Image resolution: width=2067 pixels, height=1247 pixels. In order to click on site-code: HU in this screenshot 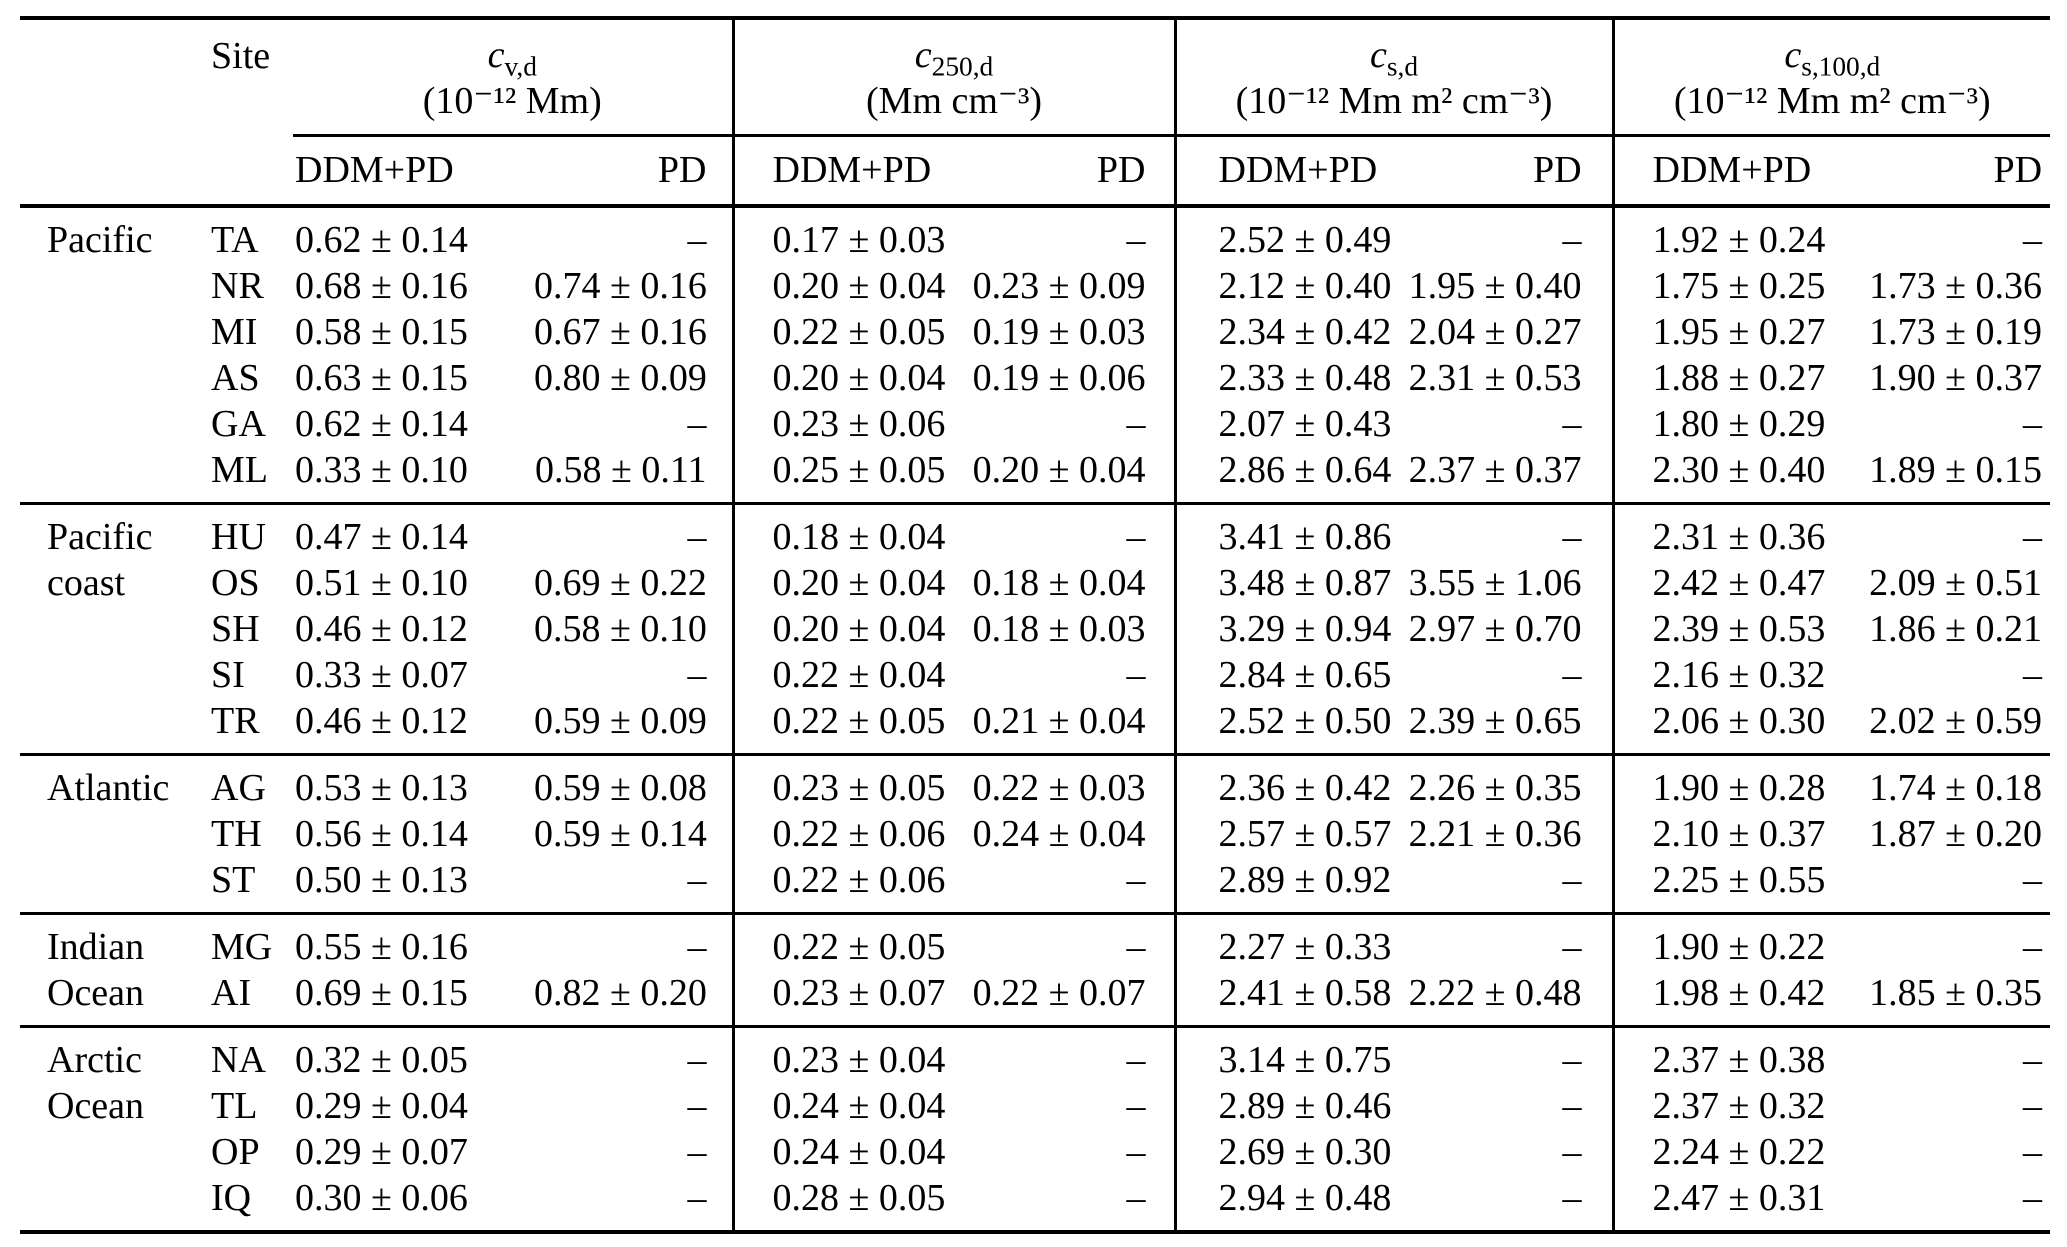, I will do `click(238, 536)`.